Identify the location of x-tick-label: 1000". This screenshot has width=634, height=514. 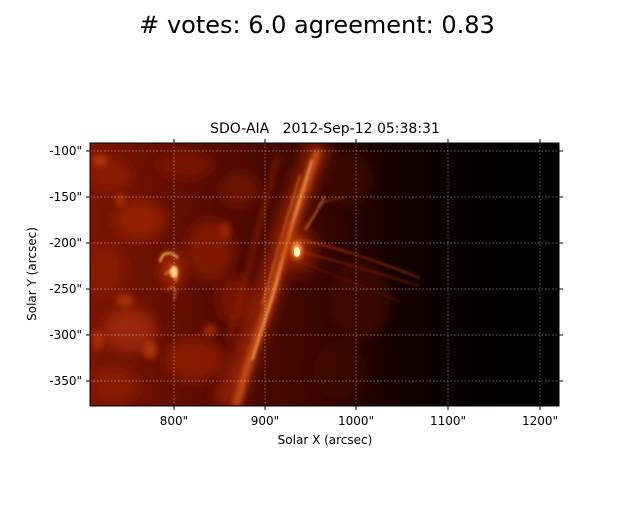
(356, 421).